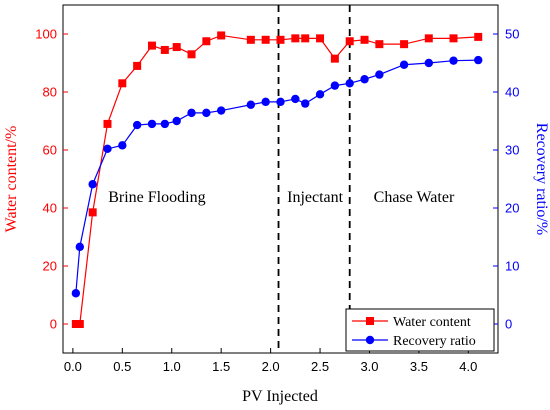  Describe the element at coordinates (11, 179) in the screenshot. I see `left-axis-title: Water content/%` at that location.